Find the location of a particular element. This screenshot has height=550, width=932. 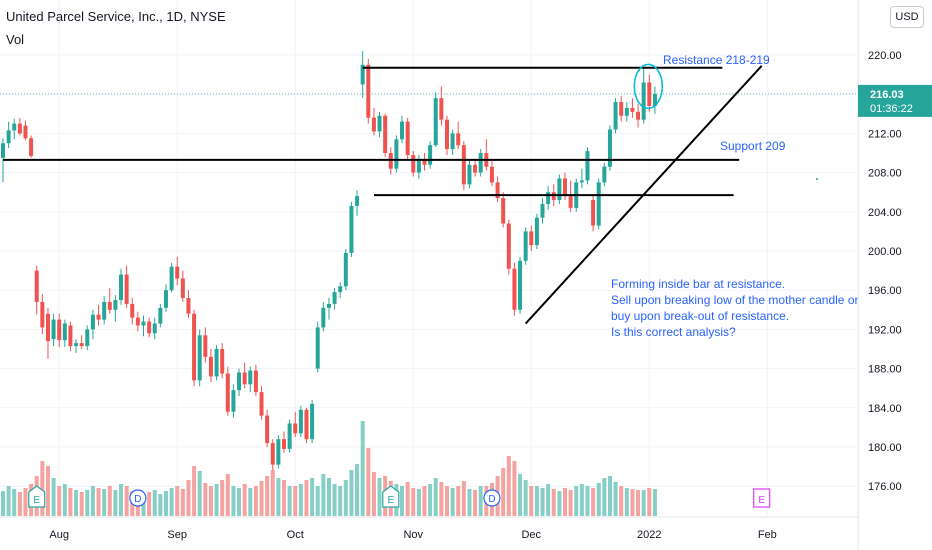

volume-bars is located at coordinates (329, 468).